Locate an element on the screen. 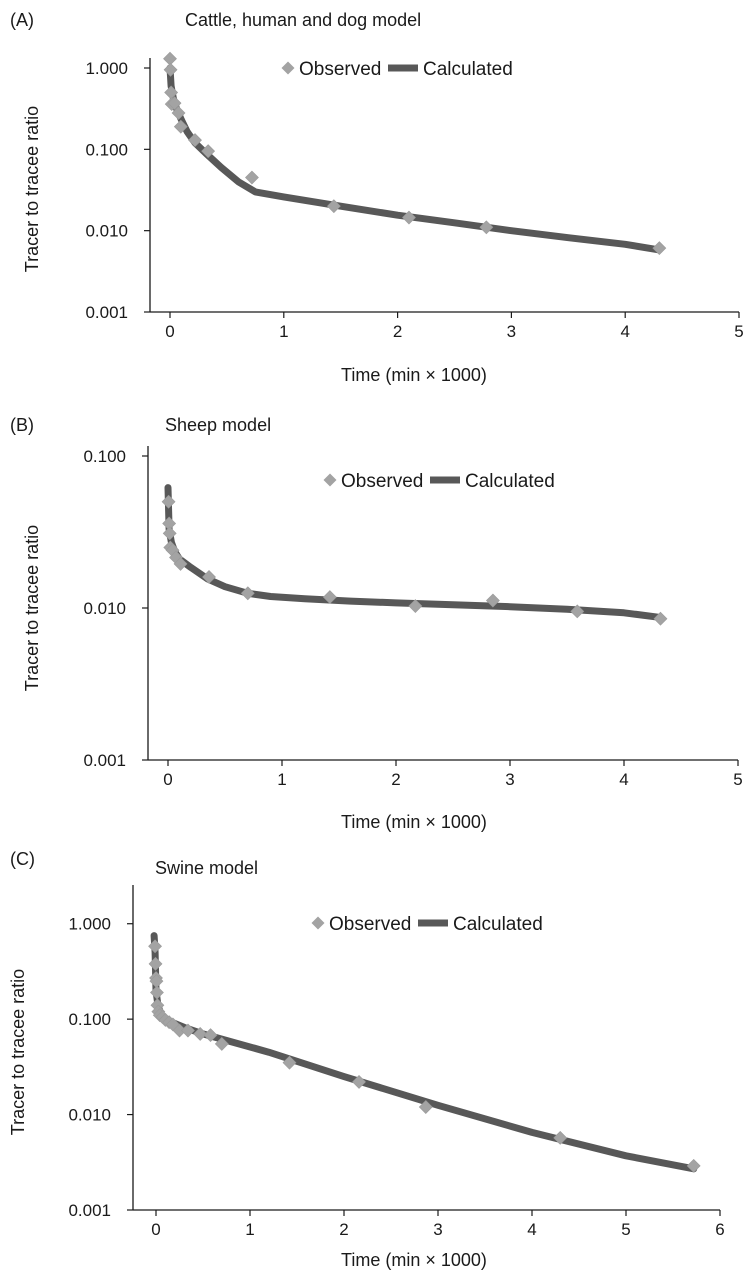 Image resolution: width=744 pixels, height=1275 pixels. chart-title: Sheep model is located at coordinates (218, 425).